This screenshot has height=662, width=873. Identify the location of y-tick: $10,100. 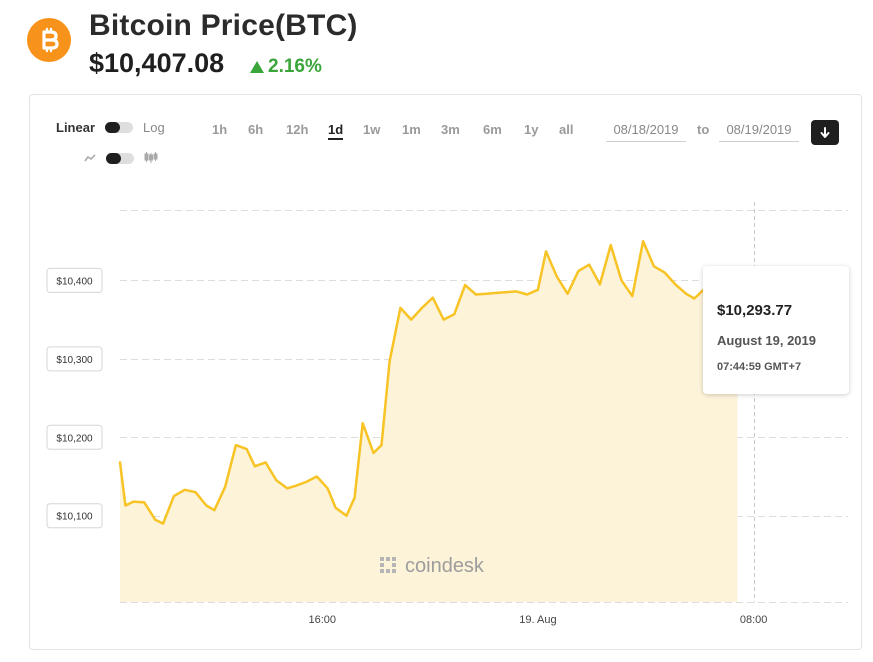
(74, 516).